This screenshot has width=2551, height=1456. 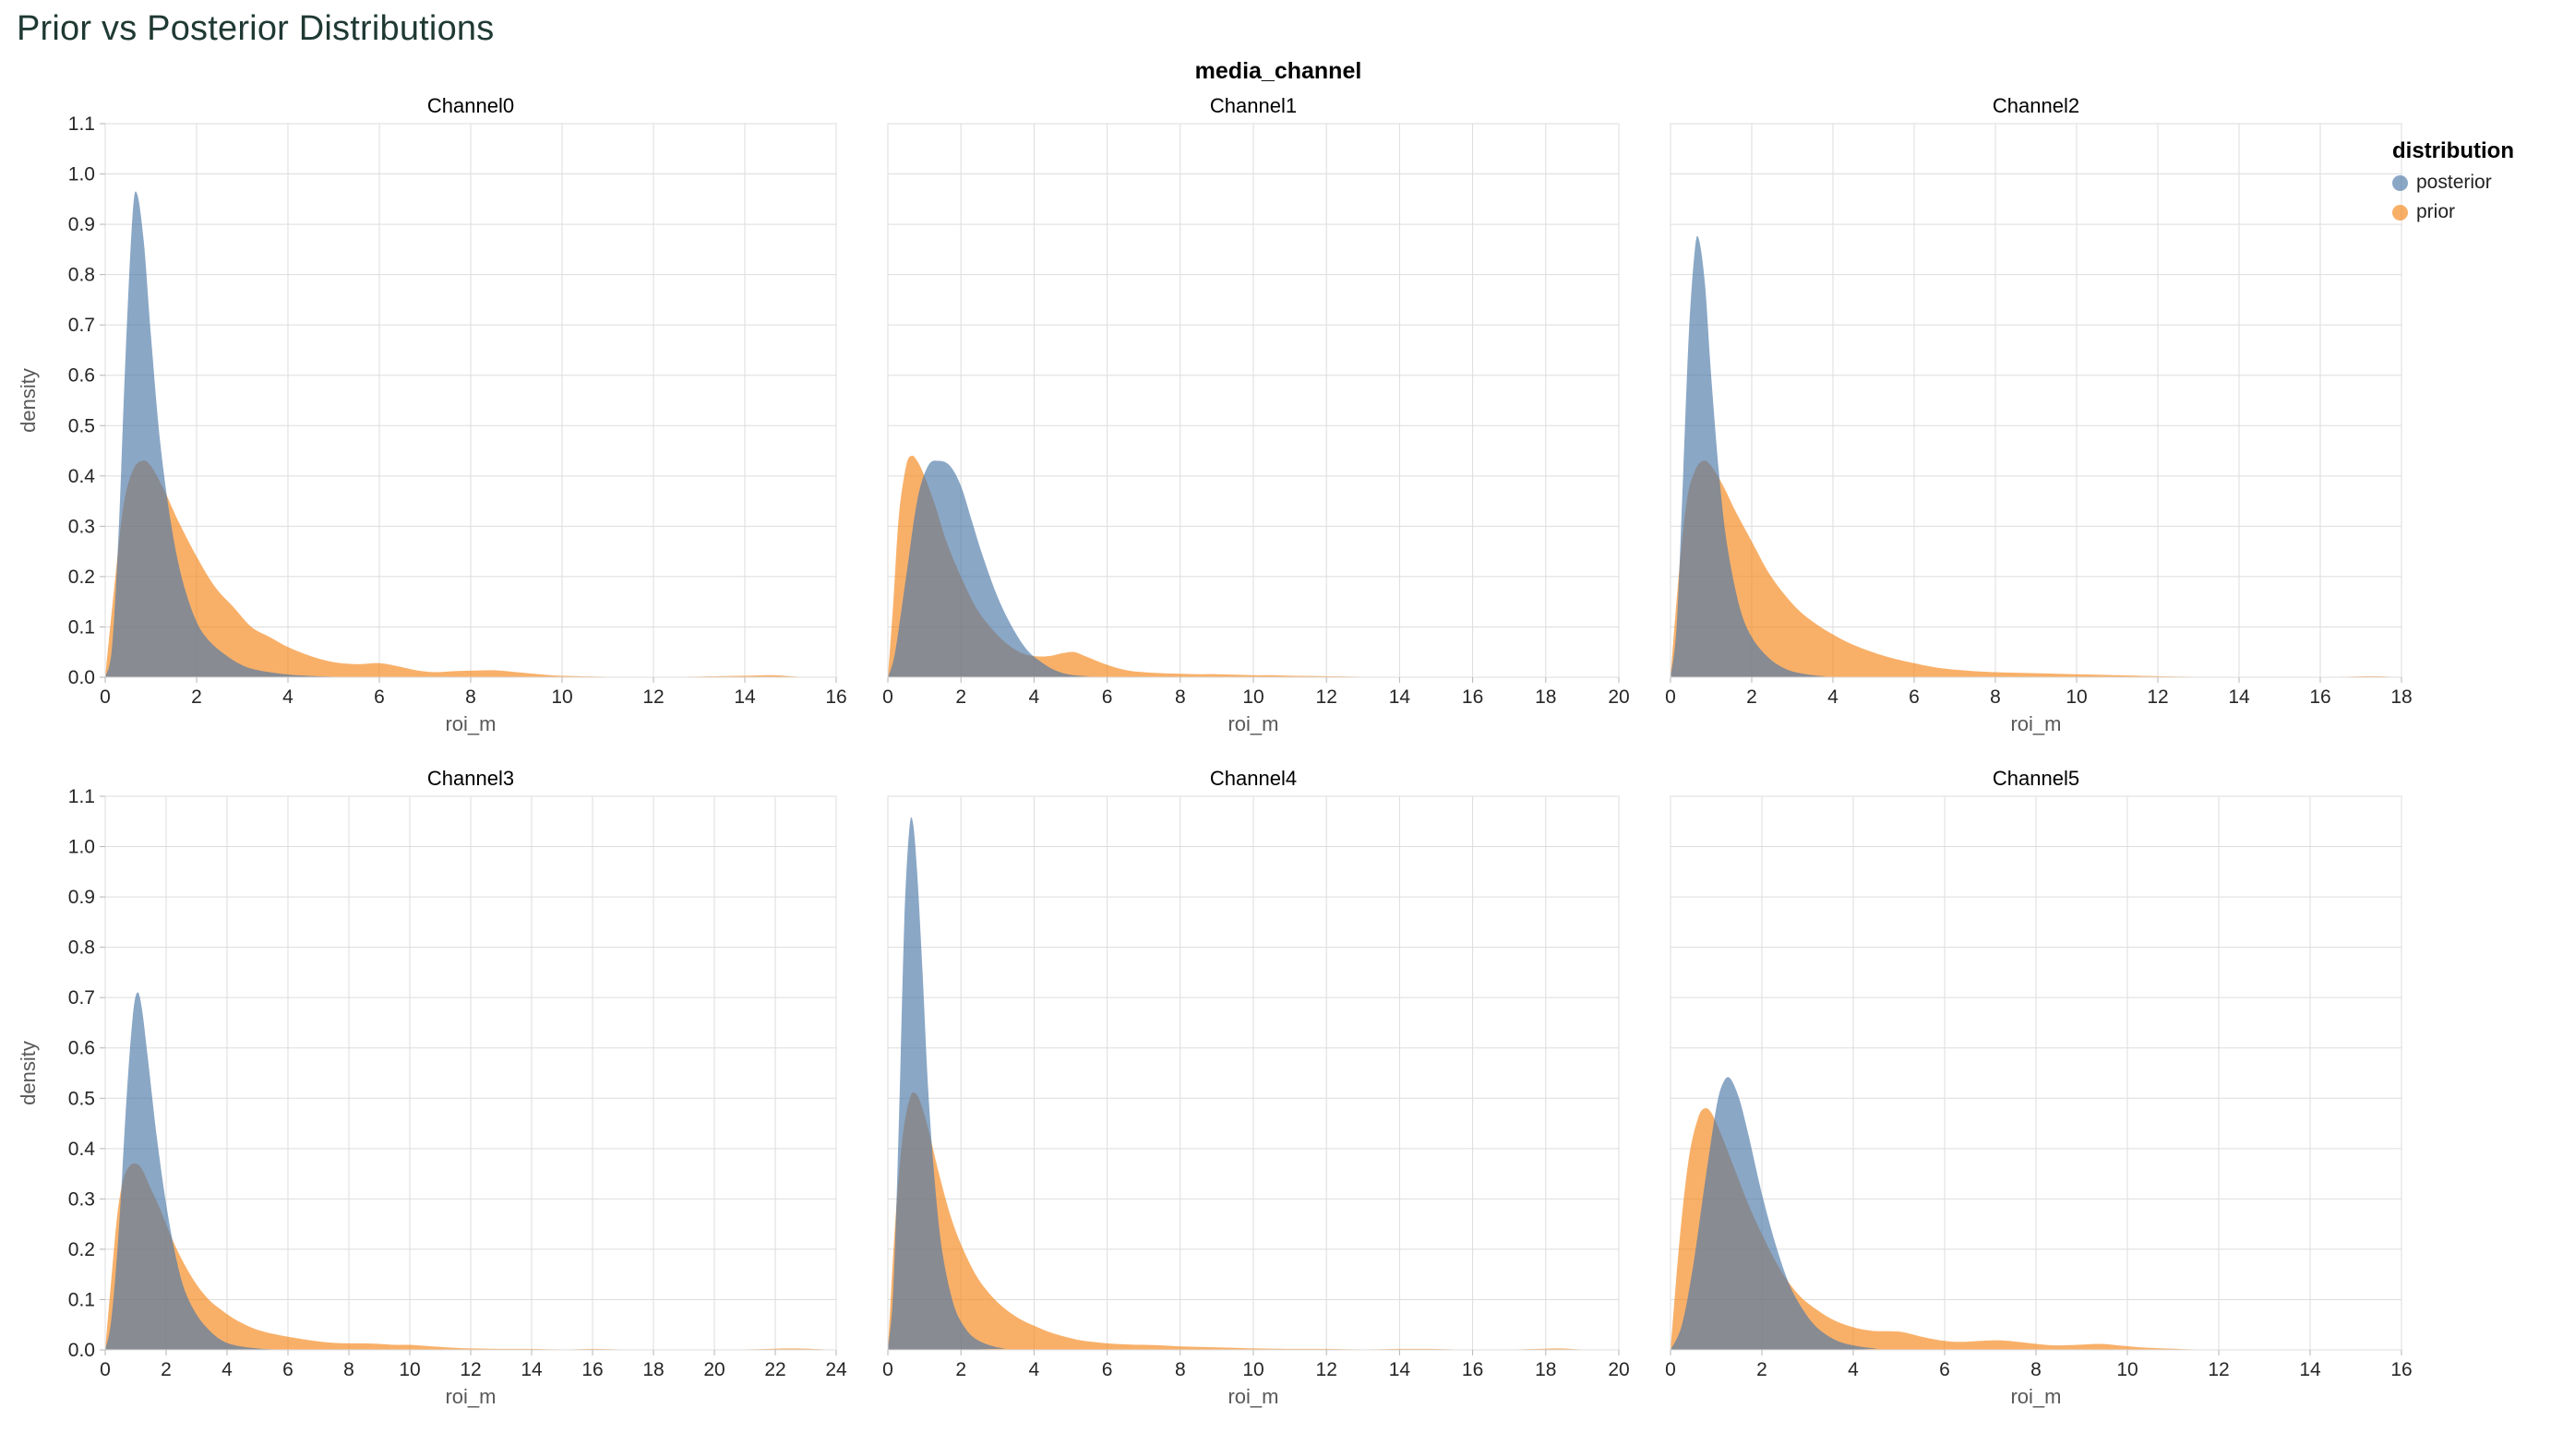 What do you see at coordinates (2036, 1091) in the screenshot?
I see `chart-cell-channel5: 0 2 4 6 8 10 12 14 16 Channel5 roi_m` at bounding box center [2036, 1091].